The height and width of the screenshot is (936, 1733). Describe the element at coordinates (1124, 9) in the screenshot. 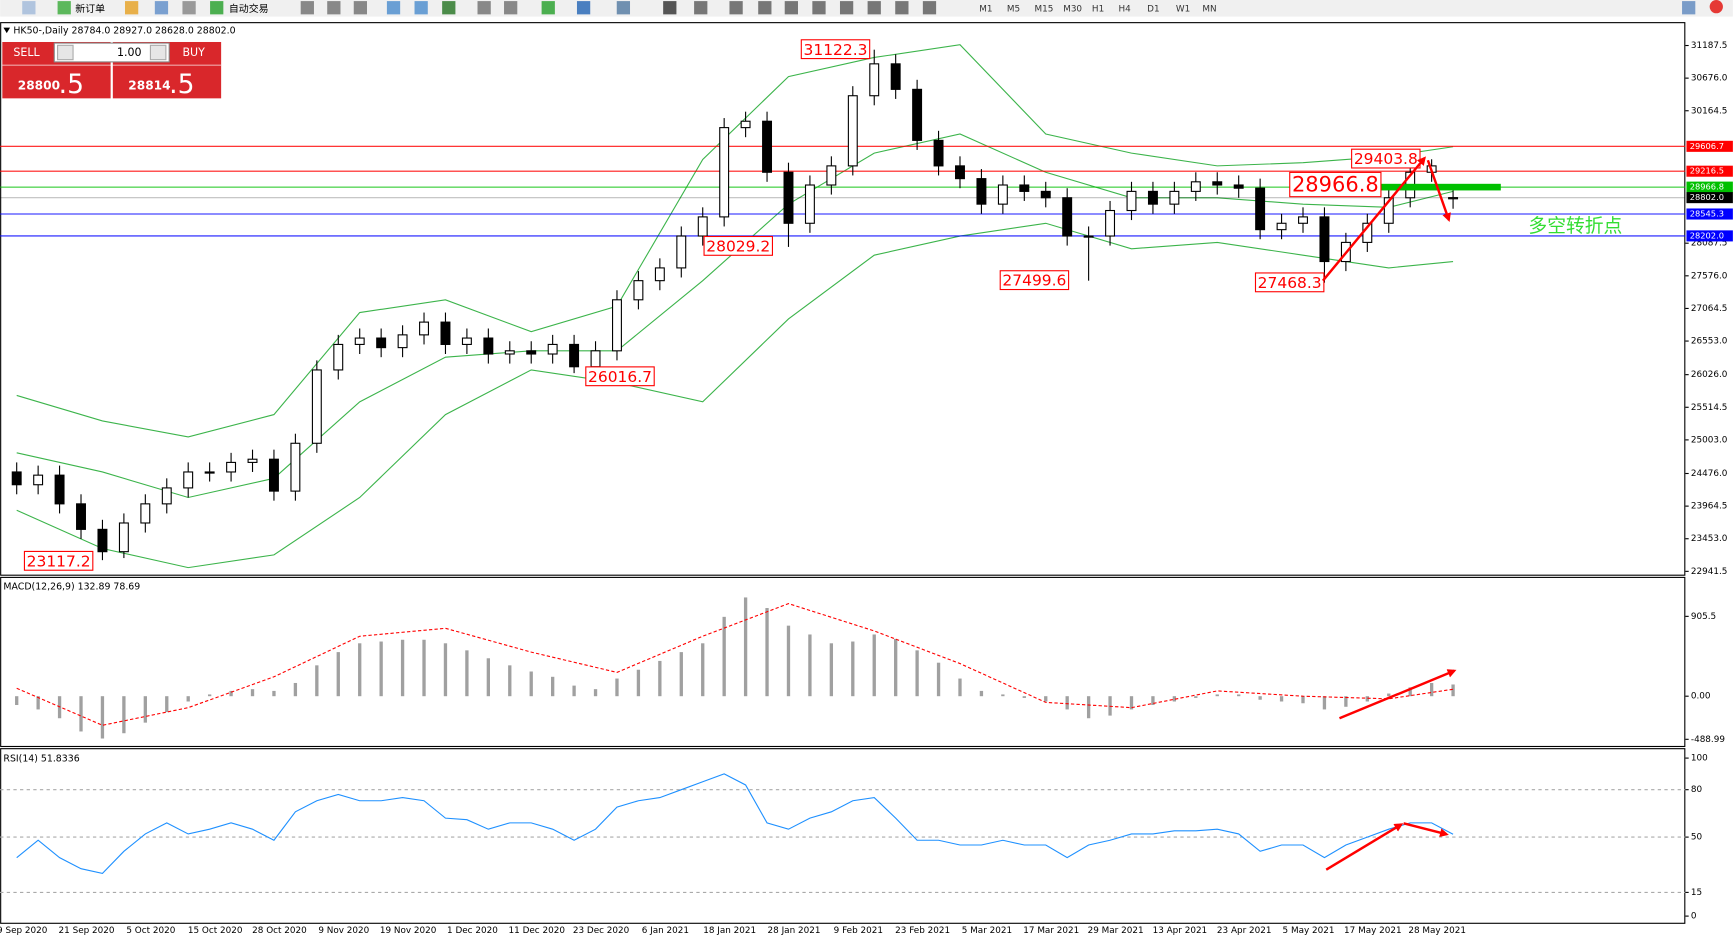

I see `timeframe-button: H4` at that location.